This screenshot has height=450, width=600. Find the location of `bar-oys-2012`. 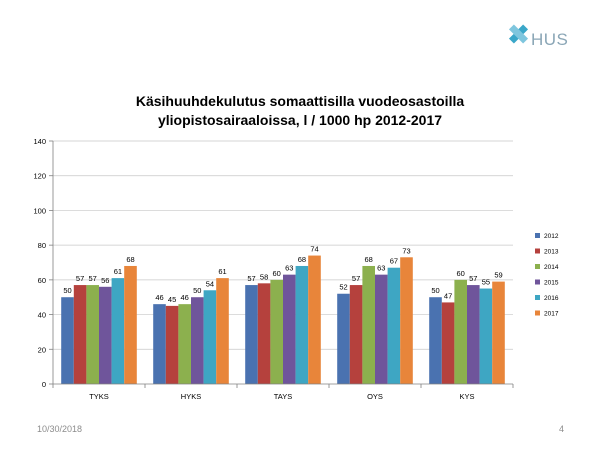

bar-oys-2012 is located at coordinates (343, 338).